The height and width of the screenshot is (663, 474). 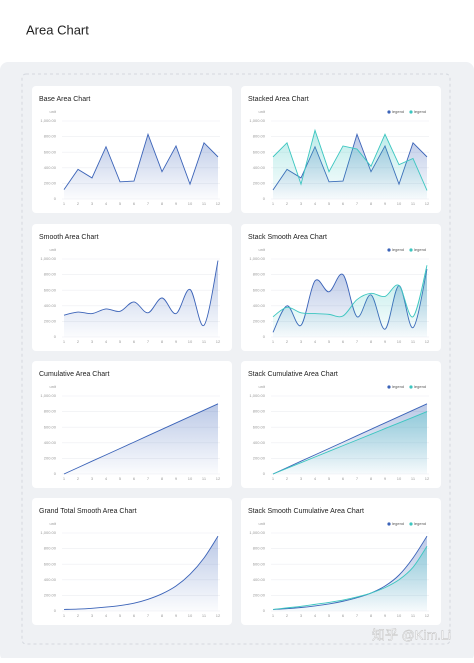 What do you see at coordinates (259, 289) in the screenshot?
I see `y-tick-label: 600.00` at bounding box center [259, 289].